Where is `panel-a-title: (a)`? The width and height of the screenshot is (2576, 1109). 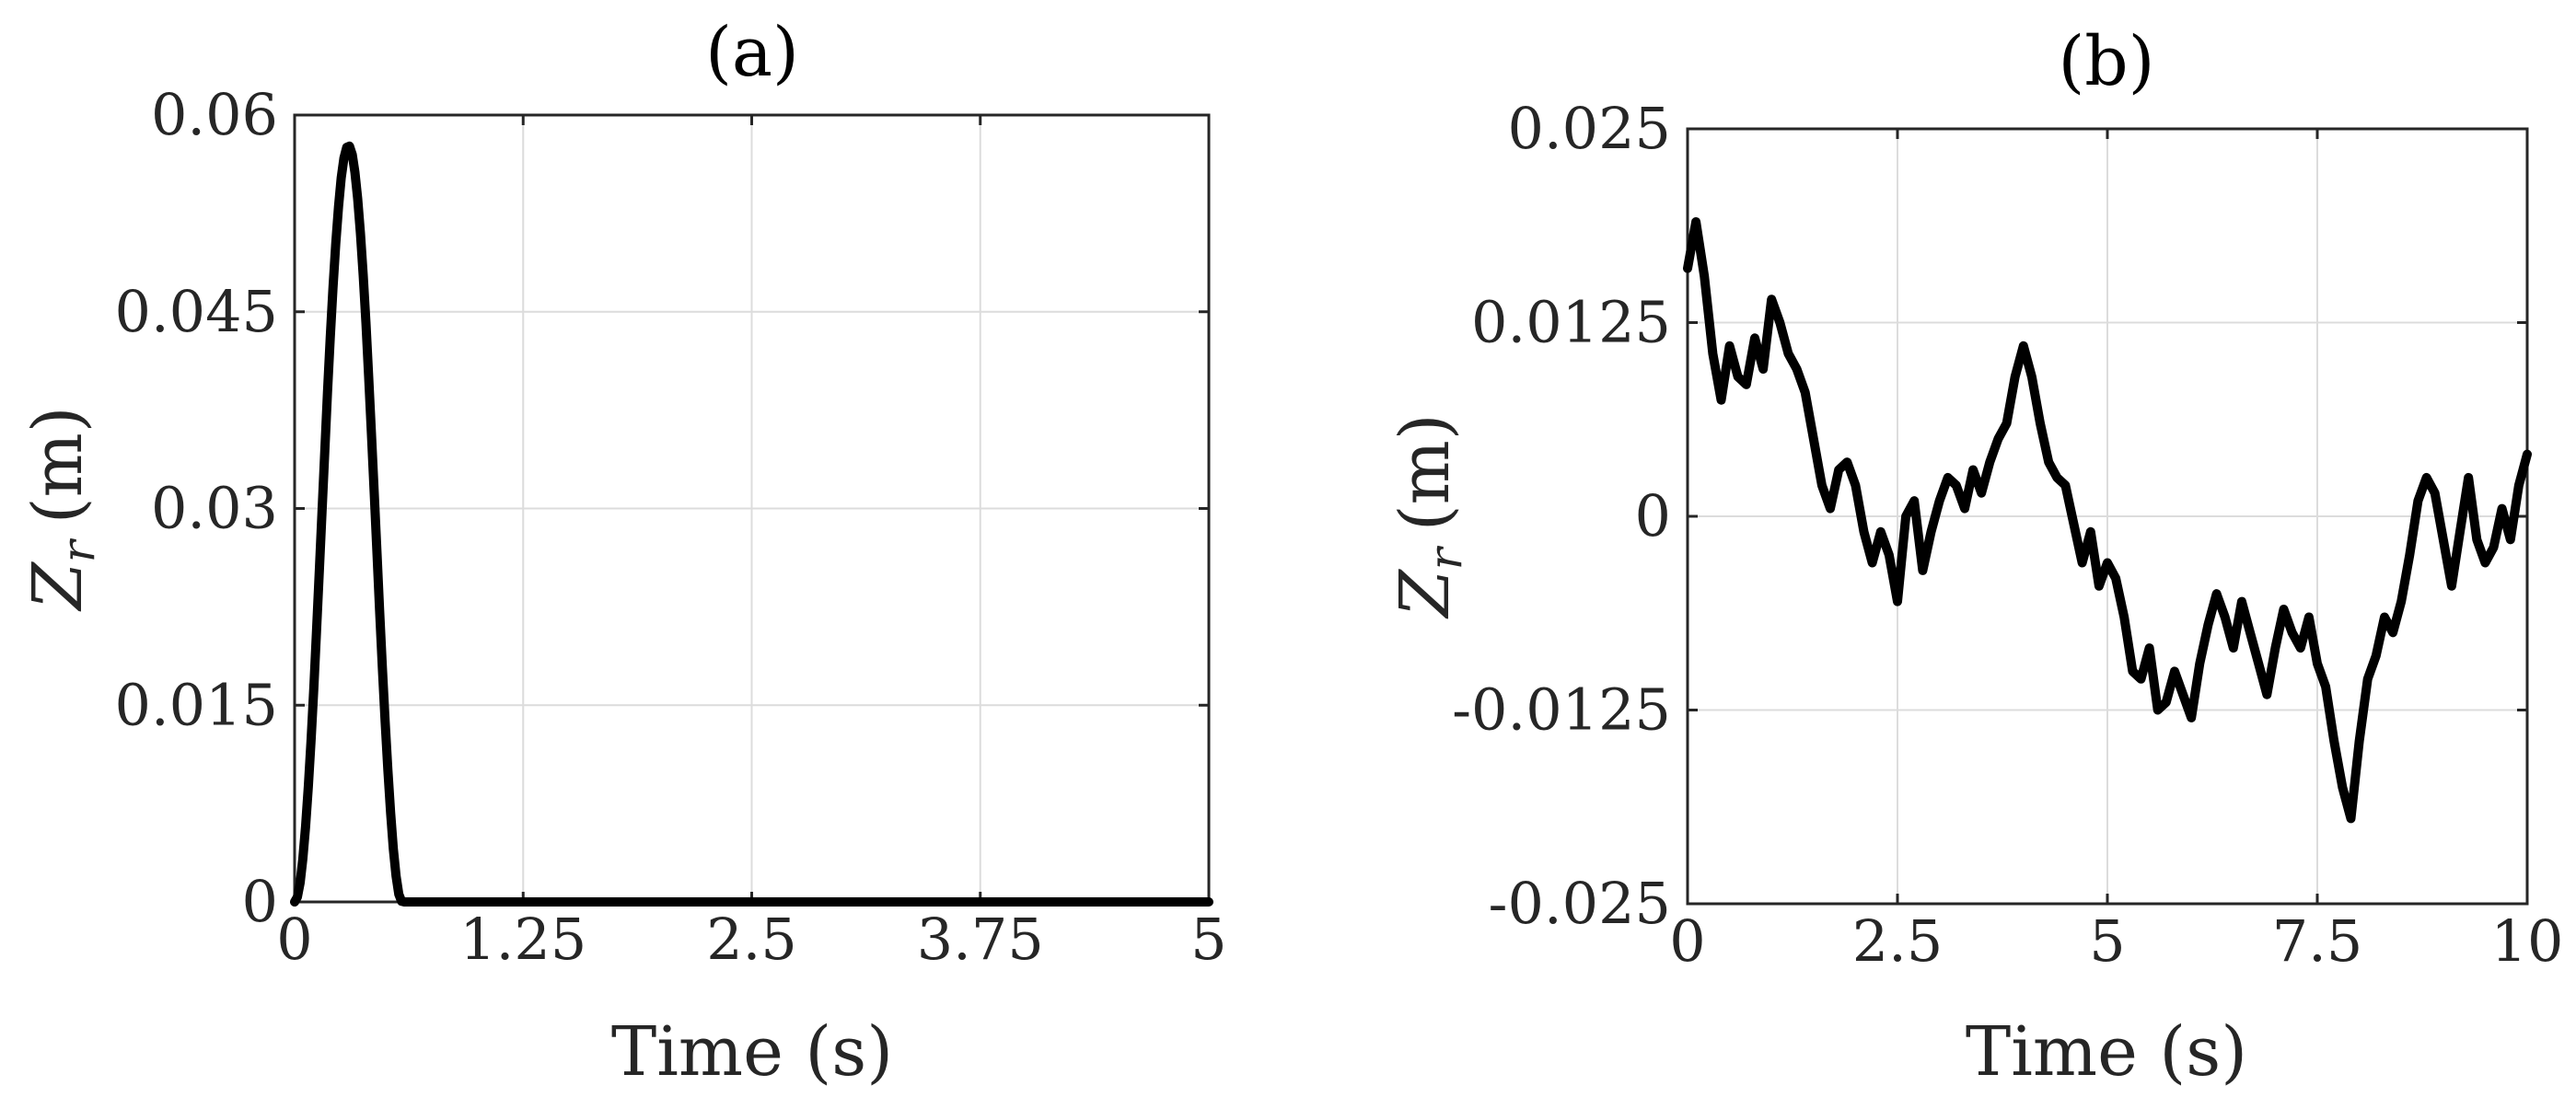 panel-a-title: (a) is located at coordinates (752, 52).